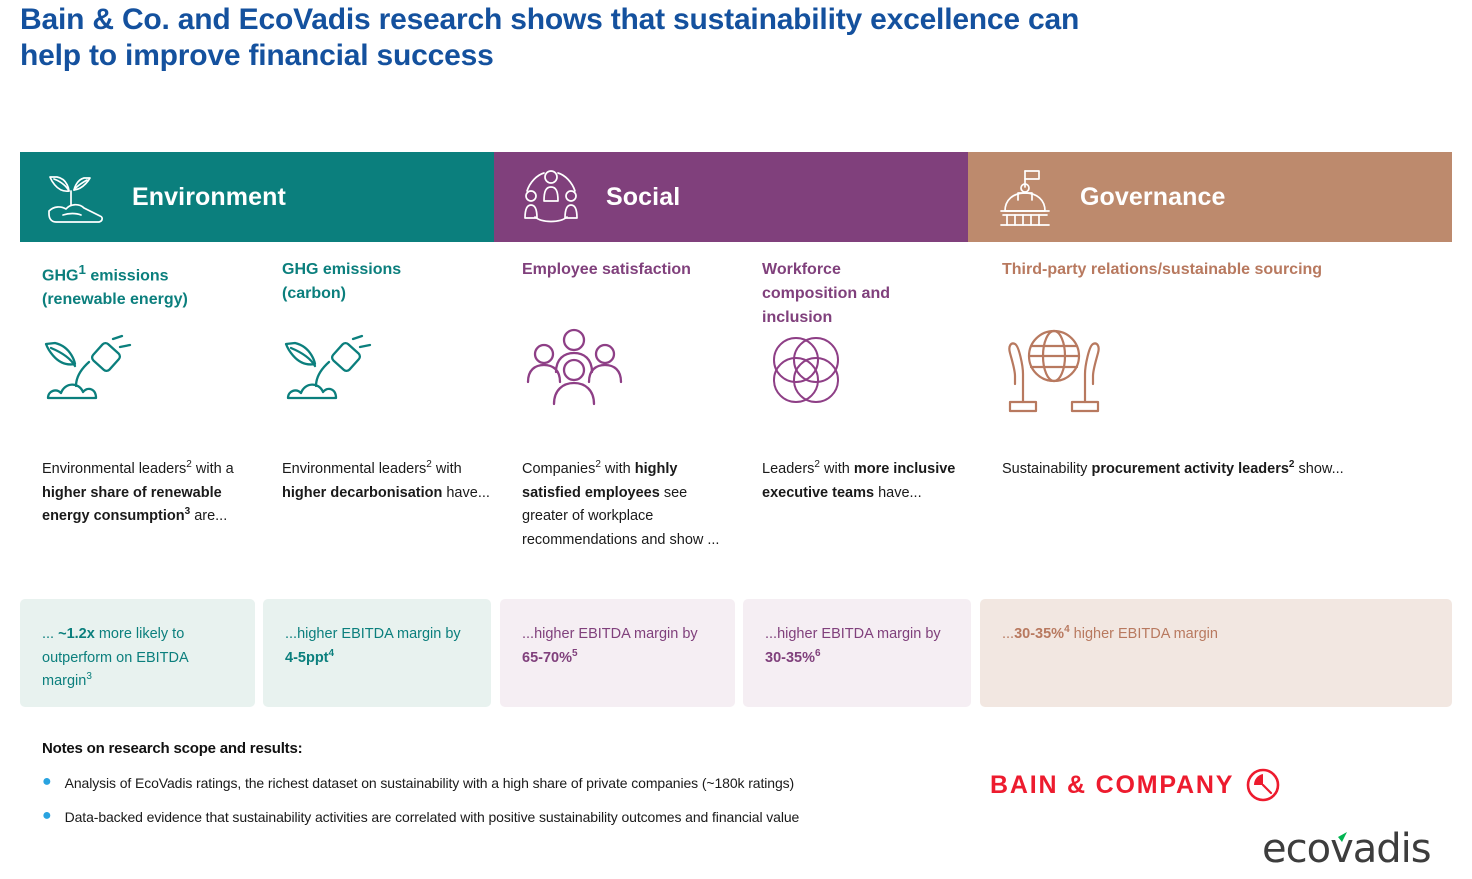 The image size is (1472, 879). Describe the element at coordinates (115, 285) in the screenshot. I see `column-heading: GHG1 emissions (renewable energy)` at that location.